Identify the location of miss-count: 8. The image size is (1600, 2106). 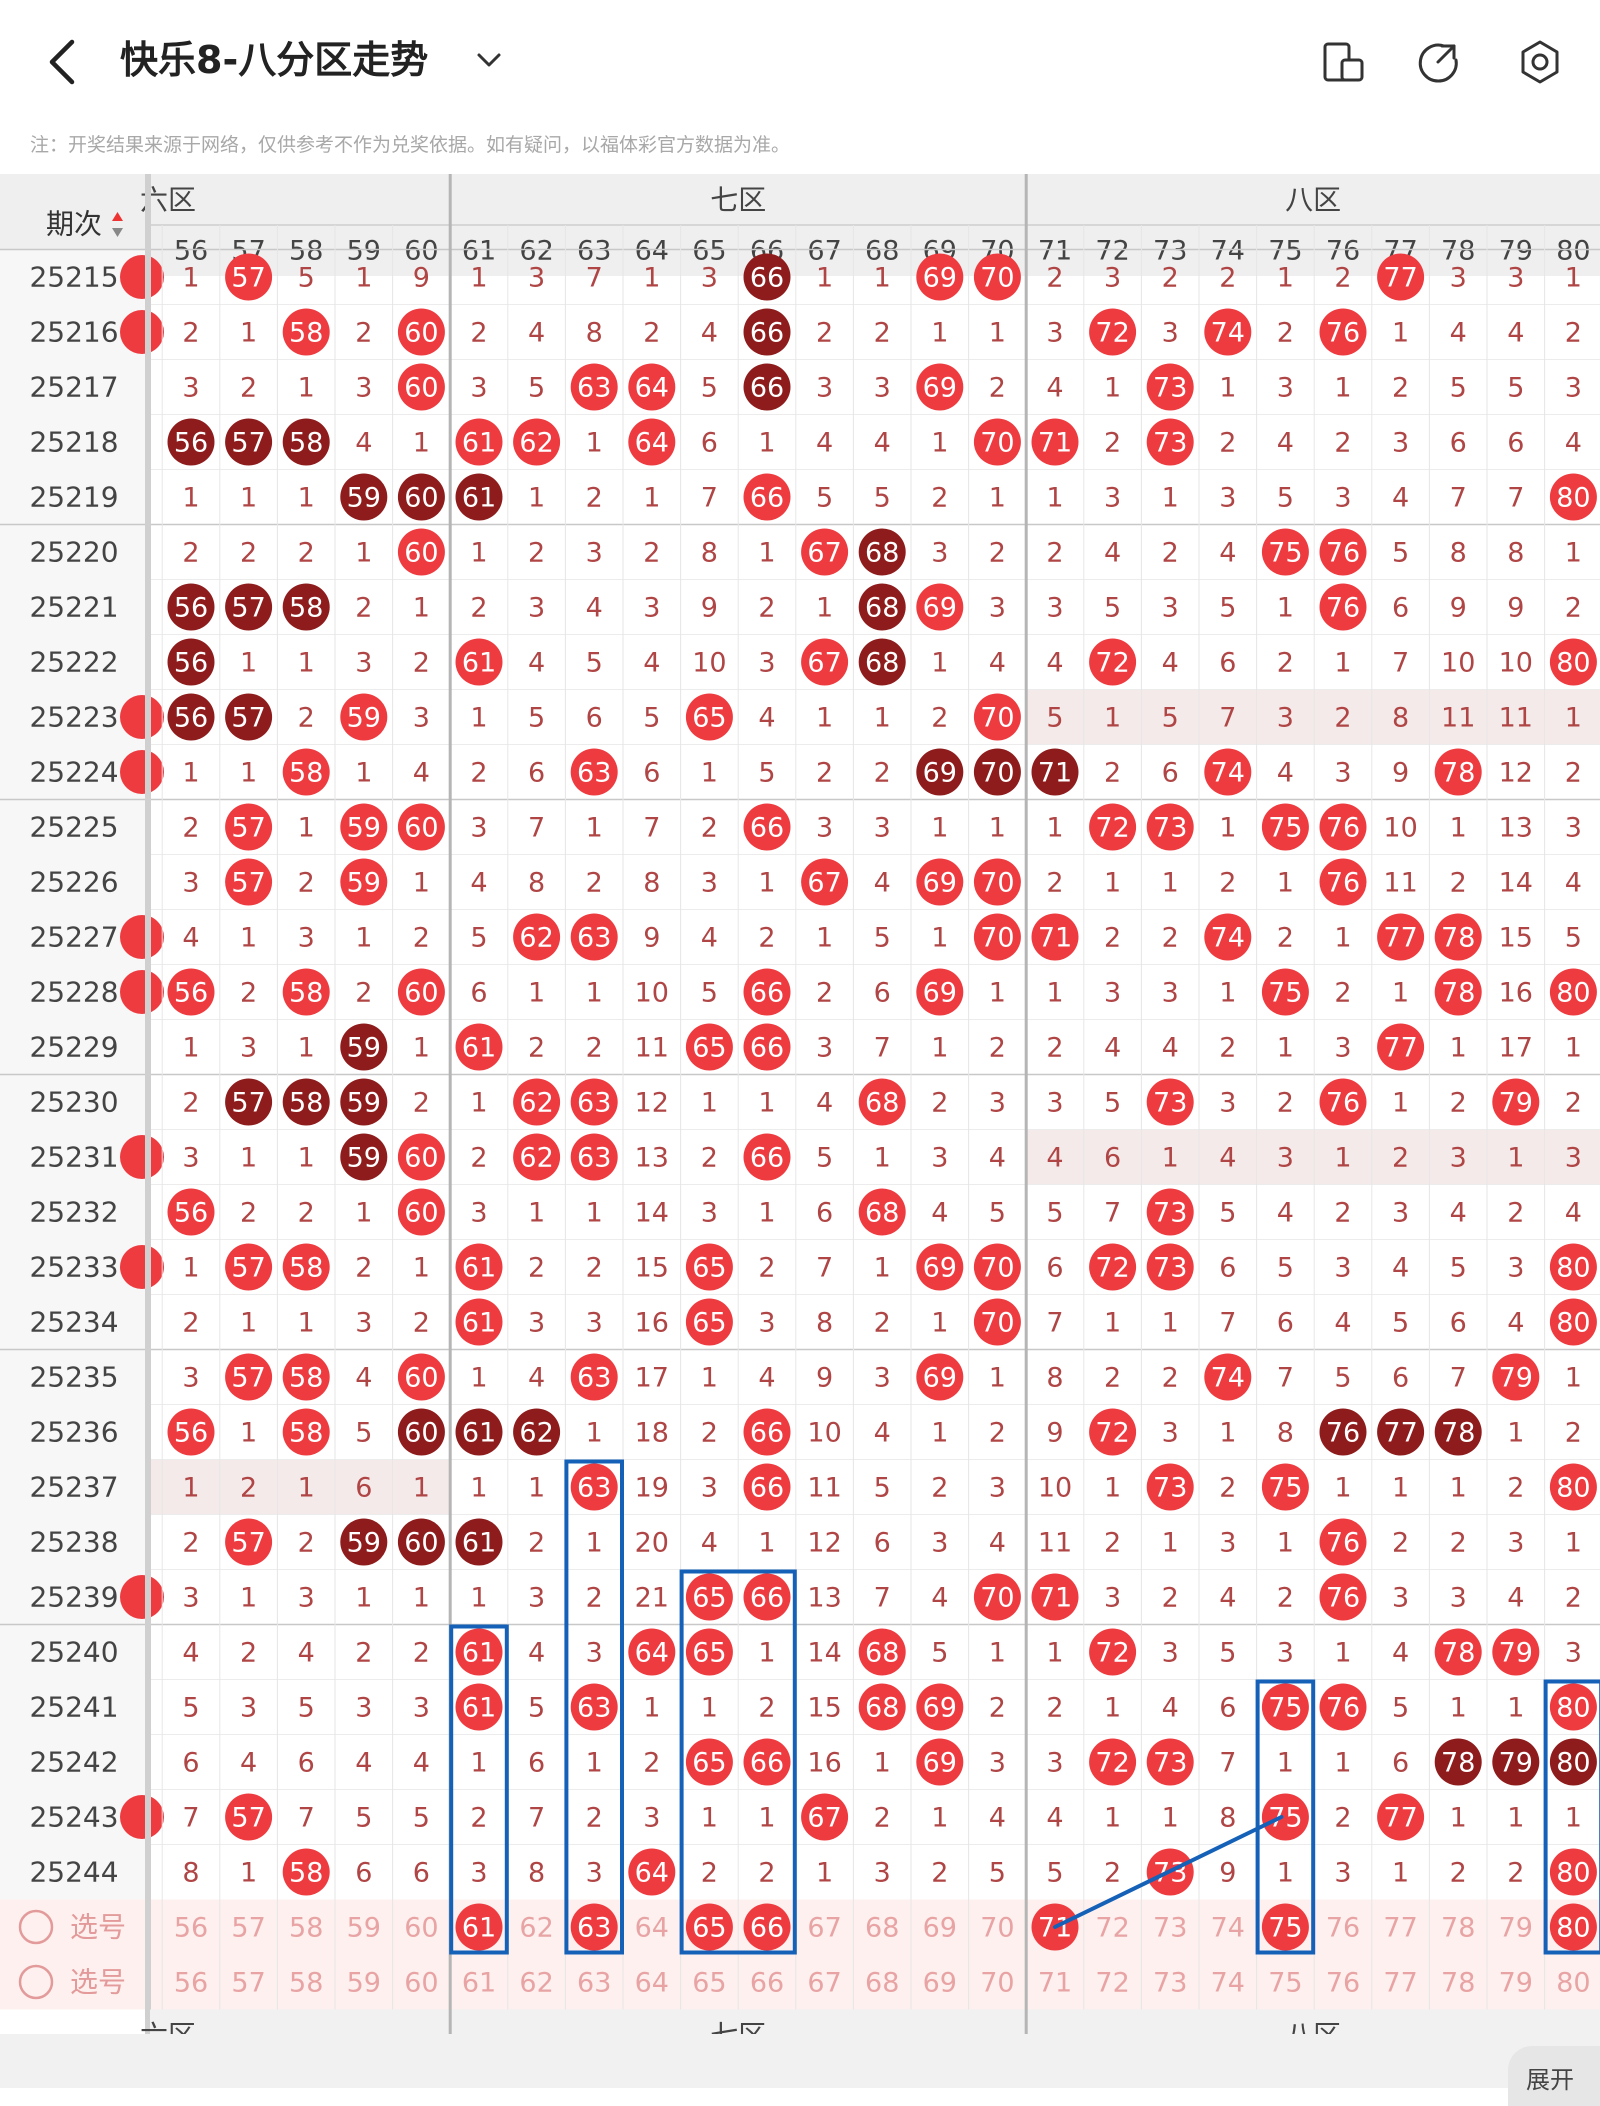
(709, 553).